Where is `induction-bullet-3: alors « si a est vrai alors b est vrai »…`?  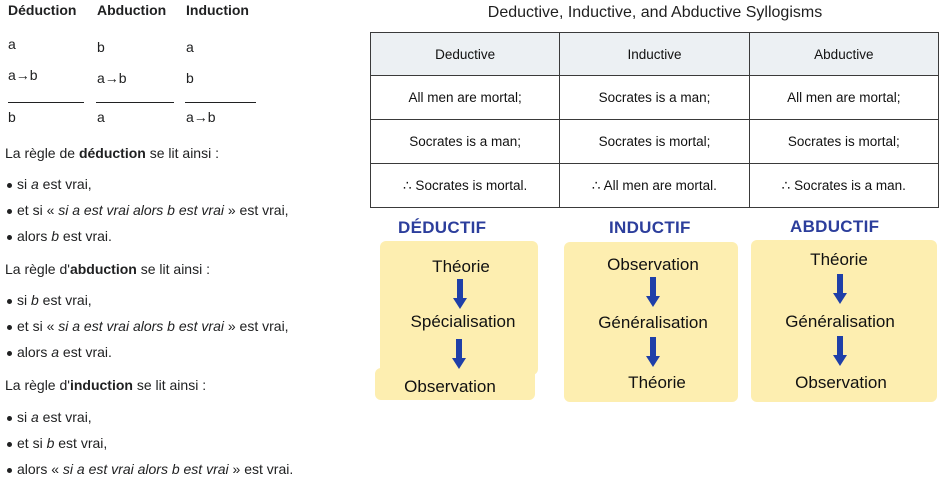 induction-bullet-3: alors « si a est vrai alors b est vrai »… is located at coordinates (150, 469).